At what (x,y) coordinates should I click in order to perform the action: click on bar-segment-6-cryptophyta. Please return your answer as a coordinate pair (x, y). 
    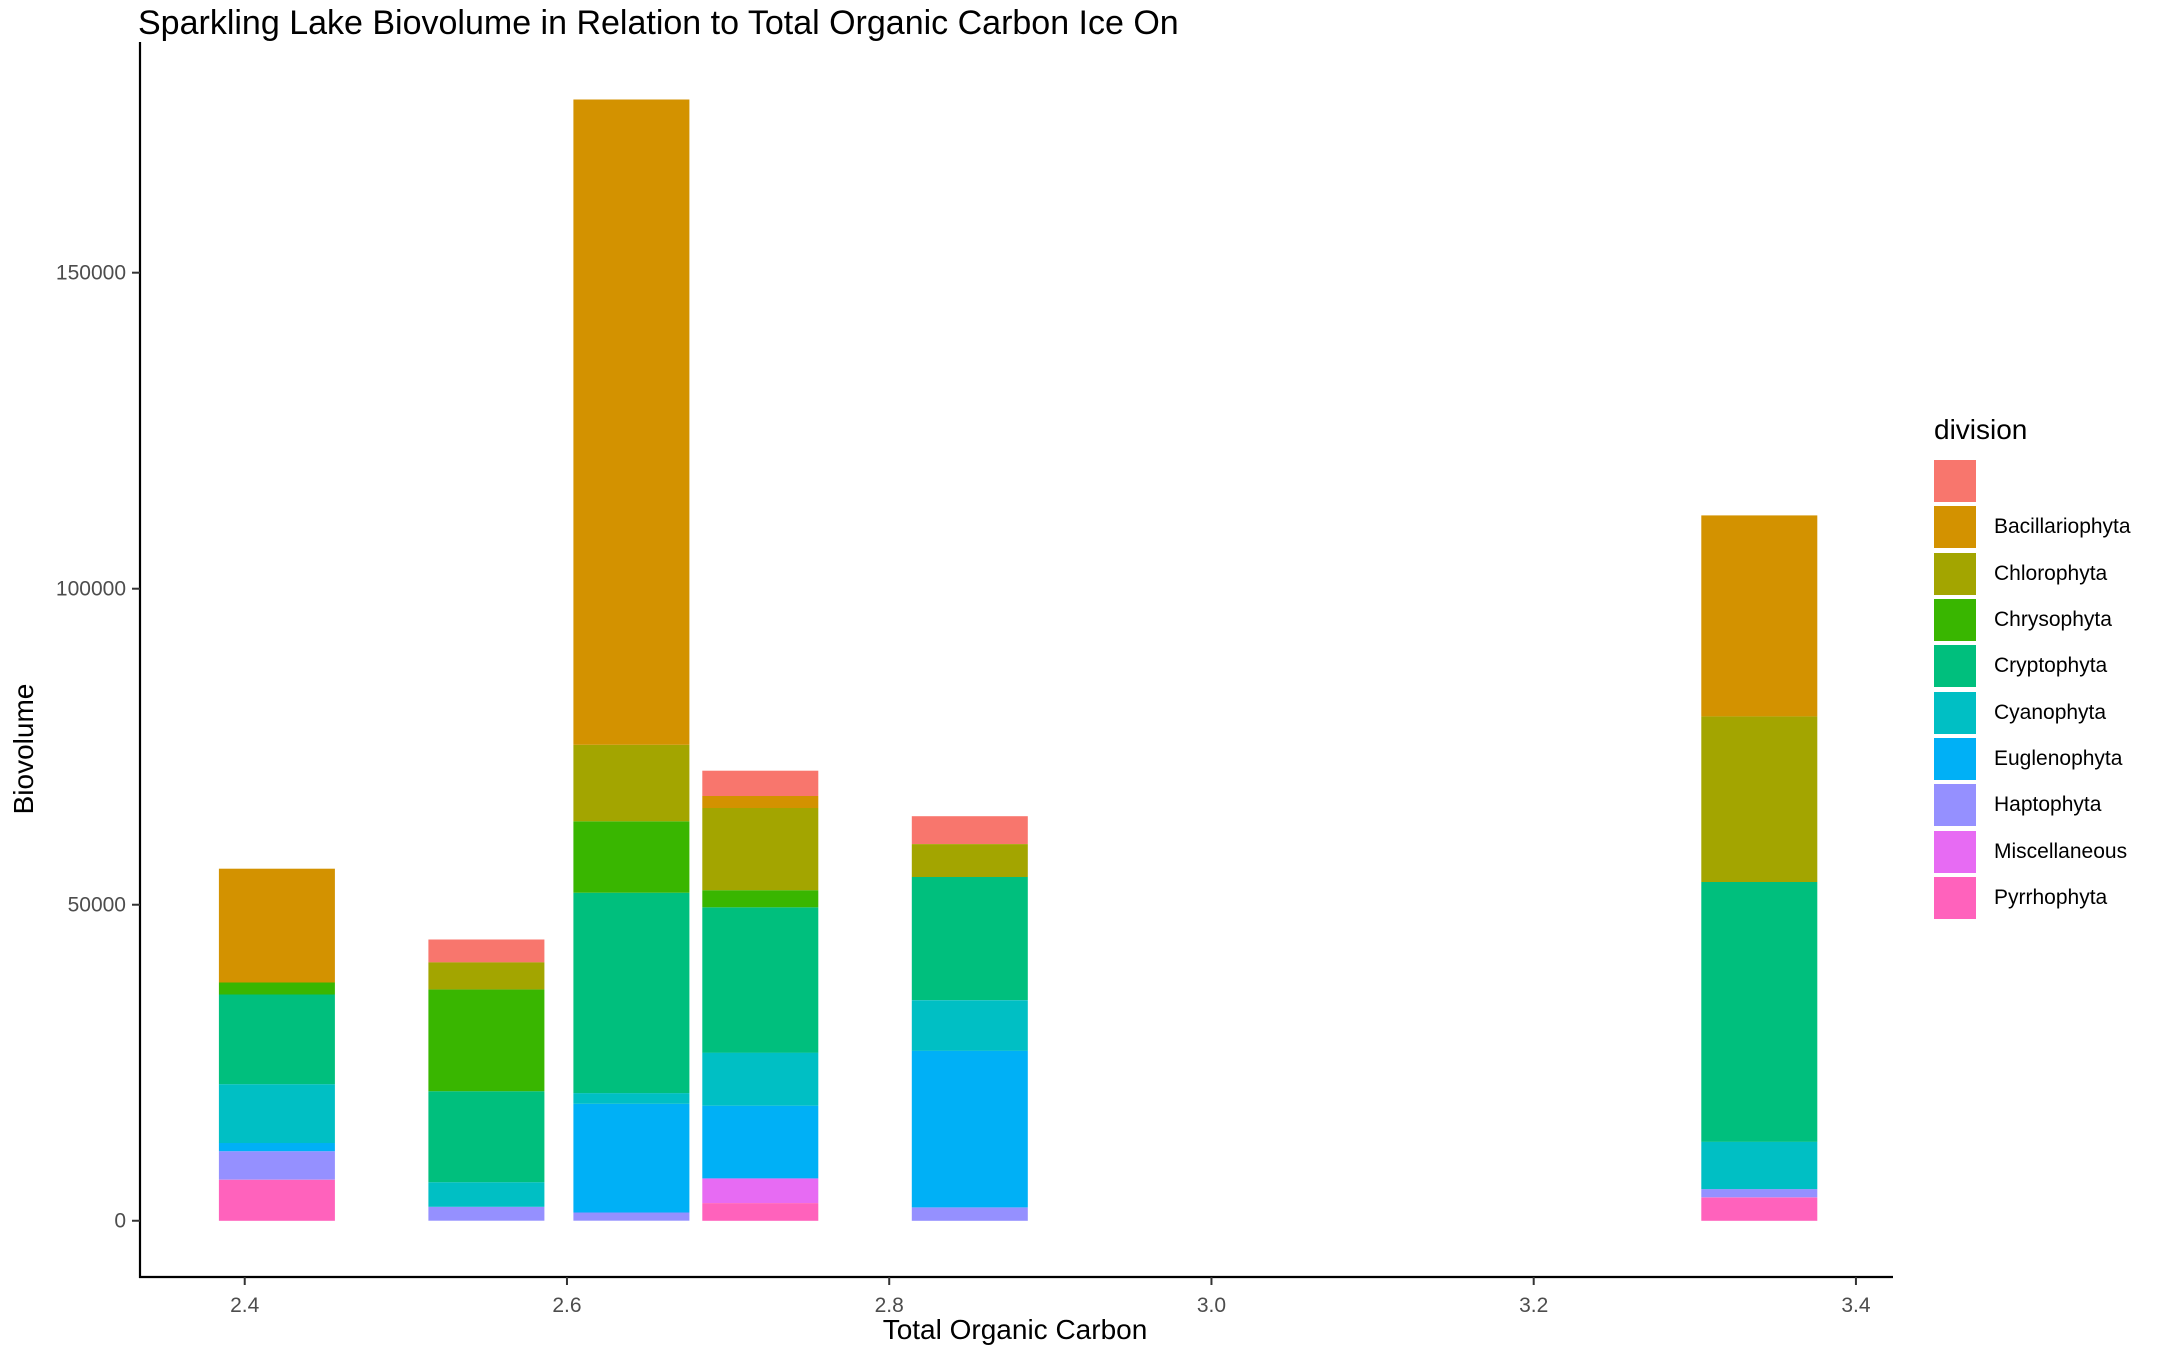
    Looking at the image, I should click on (1759, 1012).